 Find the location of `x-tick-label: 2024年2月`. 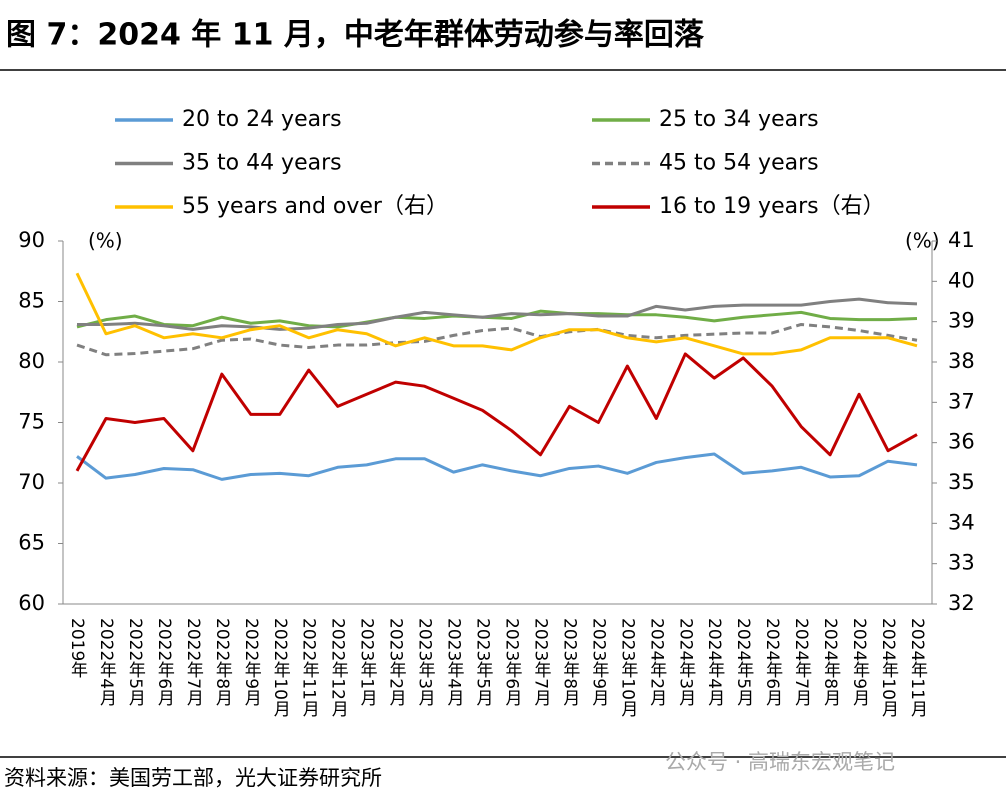

x-tick-label: 2024年2月 is located at coordinates (656, 662).